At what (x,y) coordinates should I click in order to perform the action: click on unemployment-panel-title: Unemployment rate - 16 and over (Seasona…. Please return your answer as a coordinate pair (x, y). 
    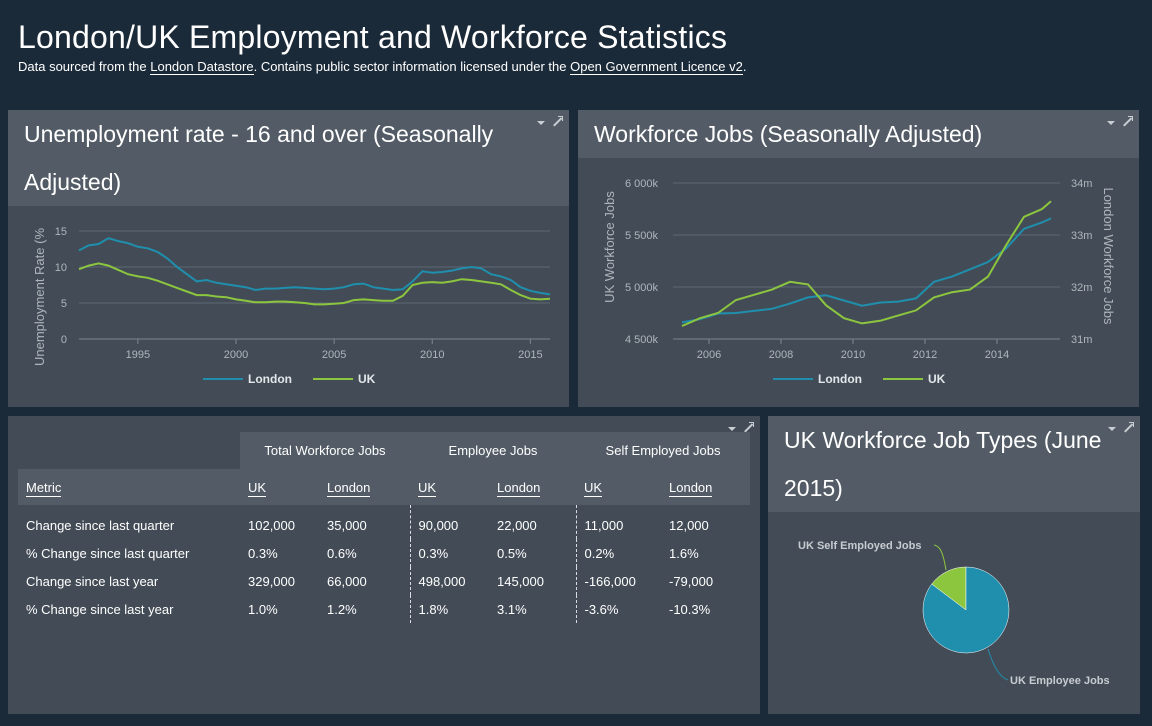
    Looking at the image, I should click on (288, 158).